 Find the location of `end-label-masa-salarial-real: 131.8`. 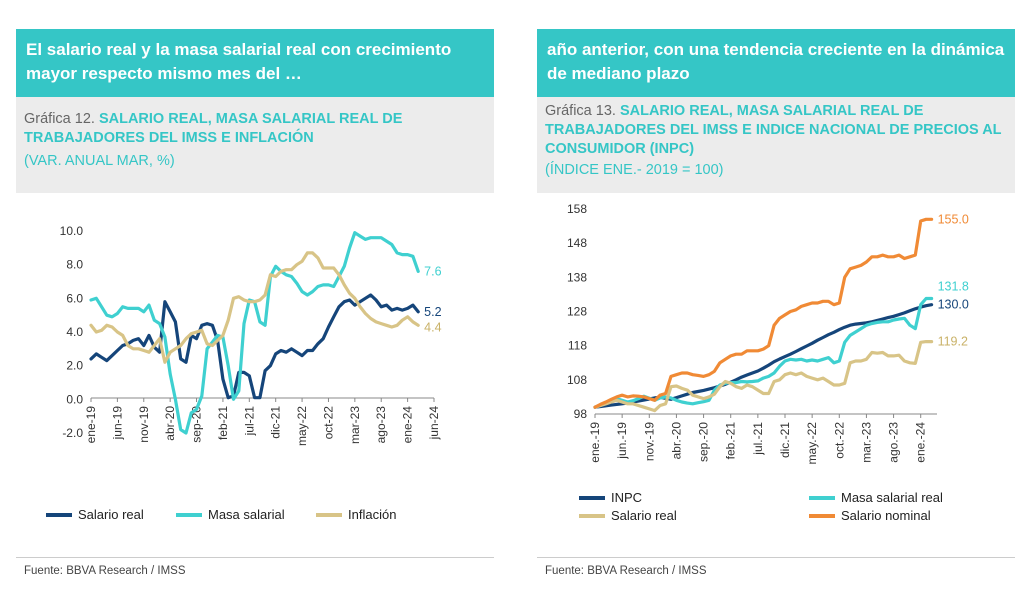

end-label-masa-salarial-real: 131.8 is located at coordinates (953, 287).